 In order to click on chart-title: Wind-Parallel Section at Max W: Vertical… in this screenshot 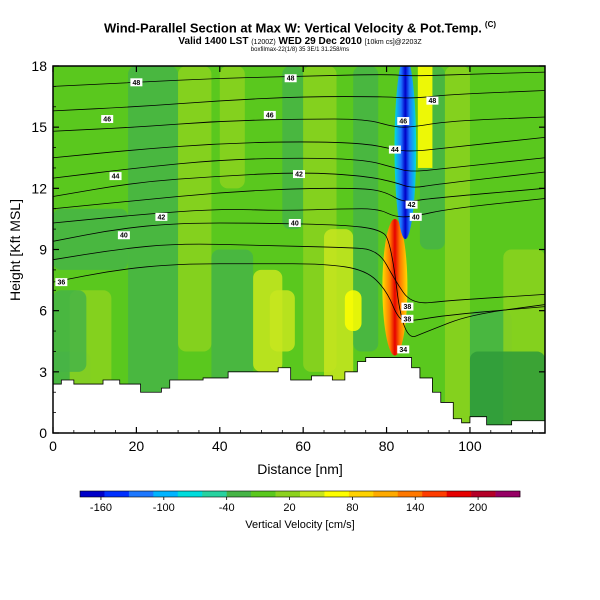, I will do `click(300, 27)`.